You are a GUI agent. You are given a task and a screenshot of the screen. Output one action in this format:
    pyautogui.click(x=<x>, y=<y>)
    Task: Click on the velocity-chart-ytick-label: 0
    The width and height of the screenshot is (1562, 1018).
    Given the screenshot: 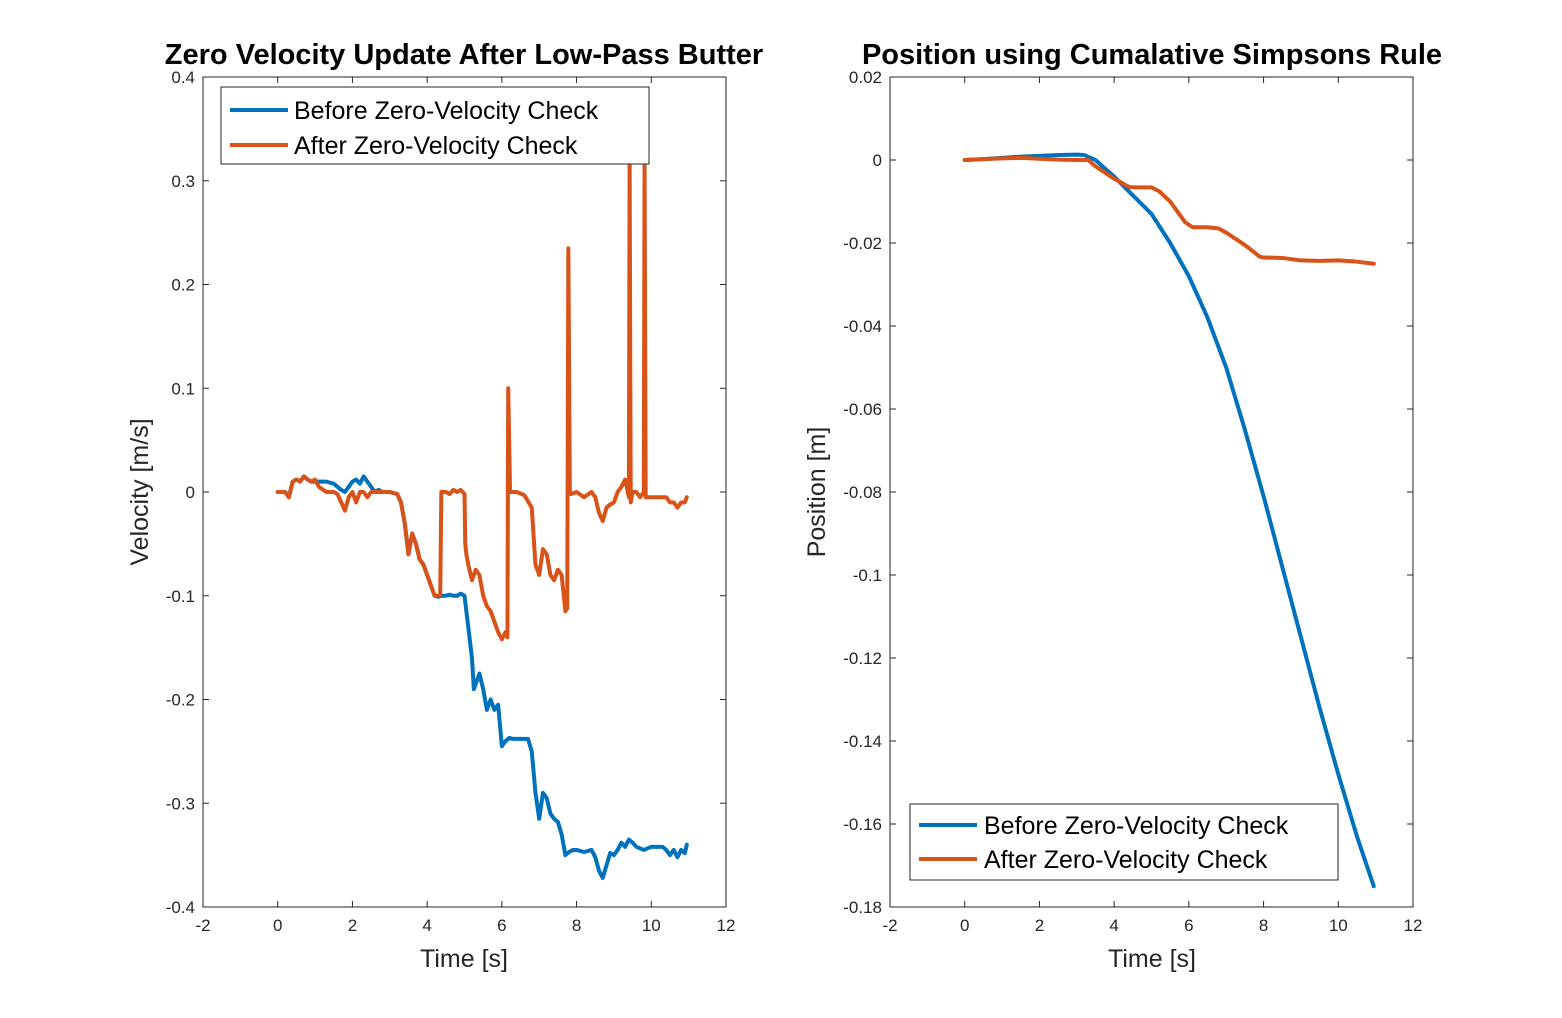 What is the action you would take?
    pyautogui.click(x=190, y=492)
    